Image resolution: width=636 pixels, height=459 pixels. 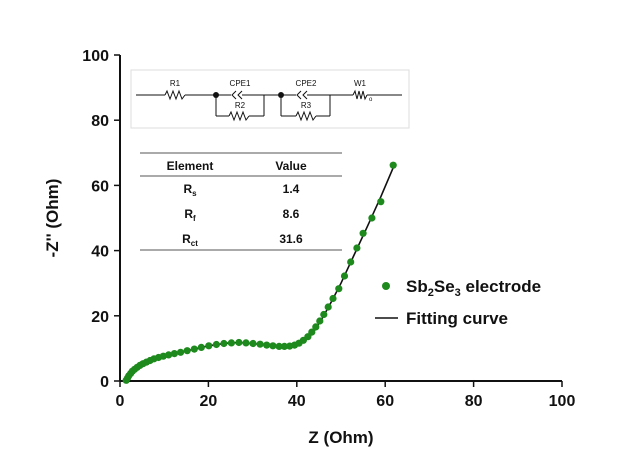 I want to click on w1-label: W1, so click(x=360, y=83).